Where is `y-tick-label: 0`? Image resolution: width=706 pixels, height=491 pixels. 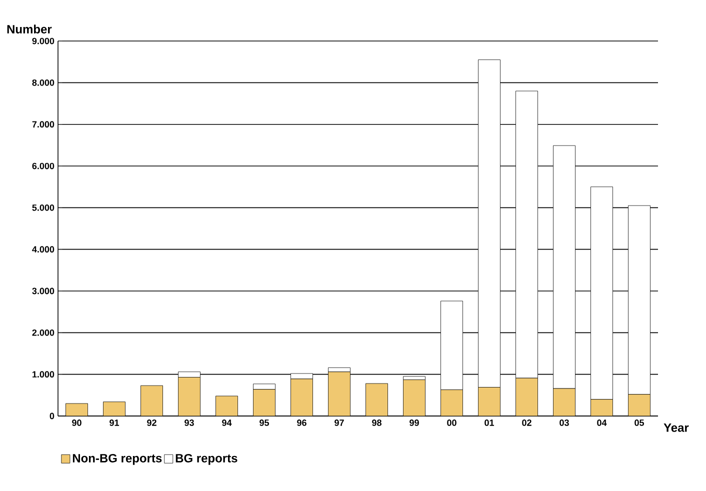 y-tick-label: 0 is located at coordinates (52, 416).